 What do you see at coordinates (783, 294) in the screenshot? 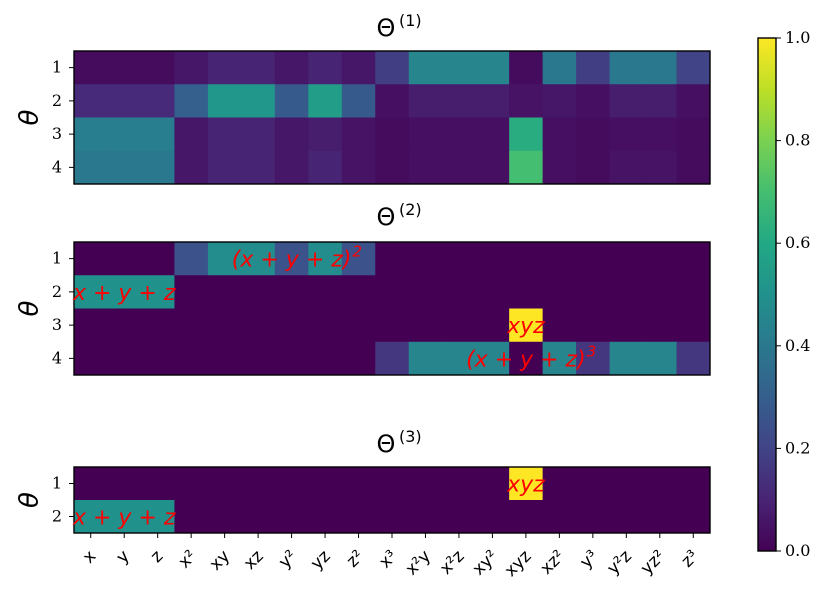
I see `colorbar: 0.0 0.2 0.4 0.6 0.8 1.0` at bounding box center [783, 294].